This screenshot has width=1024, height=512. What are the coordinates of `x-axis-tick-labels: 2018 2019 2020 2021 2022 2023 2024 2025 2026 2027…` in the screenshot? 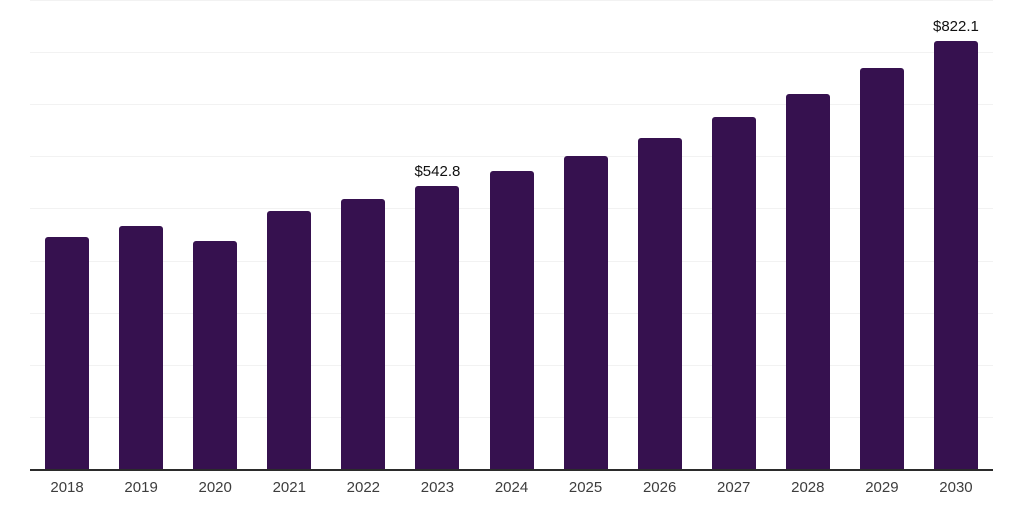 It's located at (511, 490).